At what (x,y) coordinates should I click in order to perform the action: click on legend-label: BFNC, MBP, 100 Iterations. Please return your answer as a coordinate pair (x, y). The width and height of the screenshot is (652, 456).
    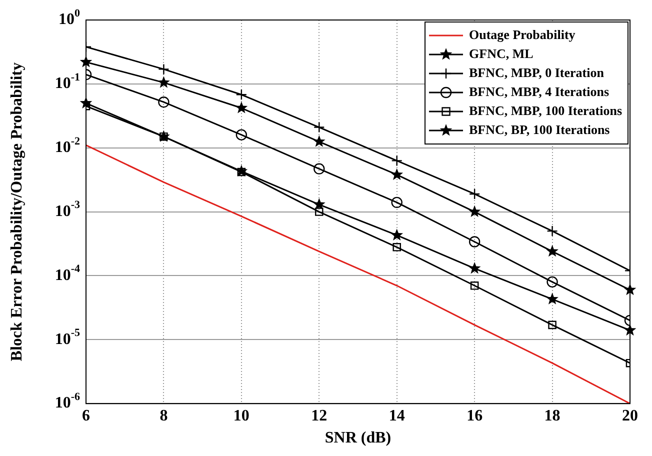
    Looking at the image, I should click on (545, 110).